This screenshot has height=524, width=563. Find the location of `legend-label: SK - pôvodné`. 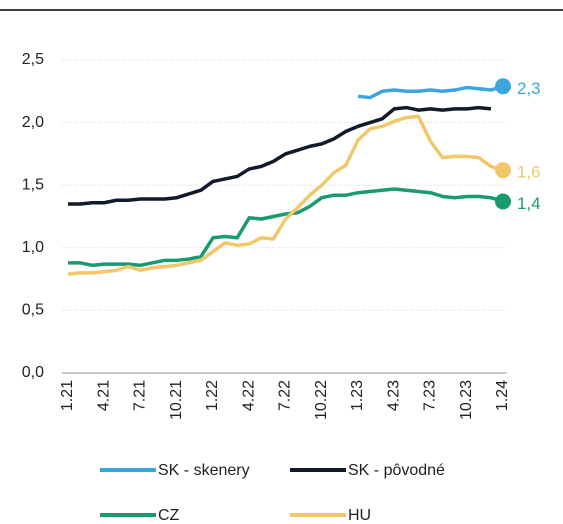

legend-label: SK - pôvodné is located at coordinates (396, 470).